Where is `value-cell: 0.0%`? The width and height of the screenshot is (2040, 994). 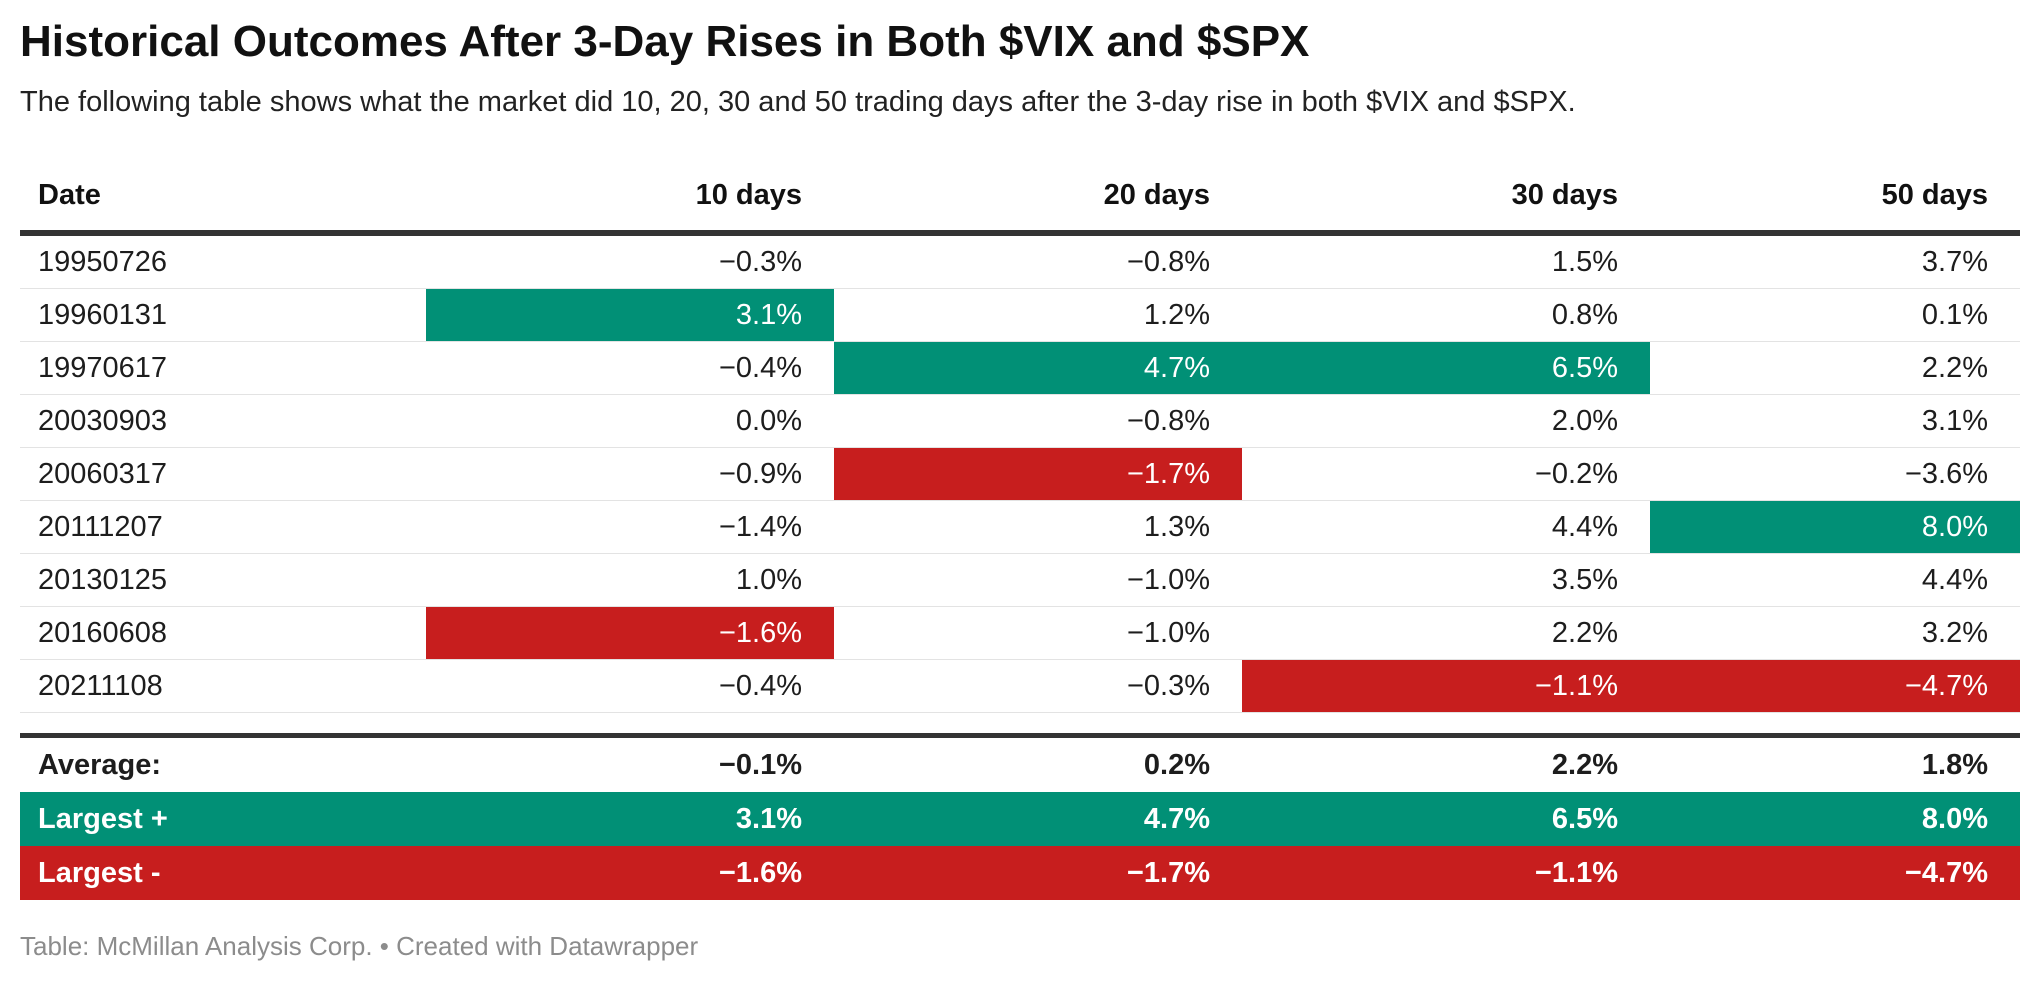
value-cell: 0.0% is located at coordinates (630, 421).